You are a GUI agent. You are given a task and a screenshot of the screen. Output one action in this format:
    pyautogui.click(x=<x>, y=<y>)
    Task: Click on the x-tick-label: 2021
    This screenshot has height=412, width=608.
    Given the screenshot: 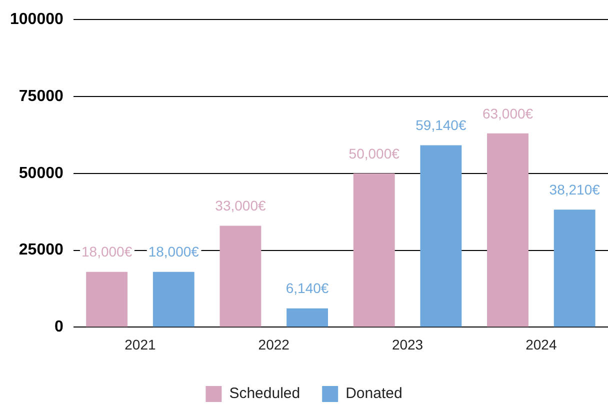 What is the action you would take?
    pyautogui.click(x=140, y=344)
    